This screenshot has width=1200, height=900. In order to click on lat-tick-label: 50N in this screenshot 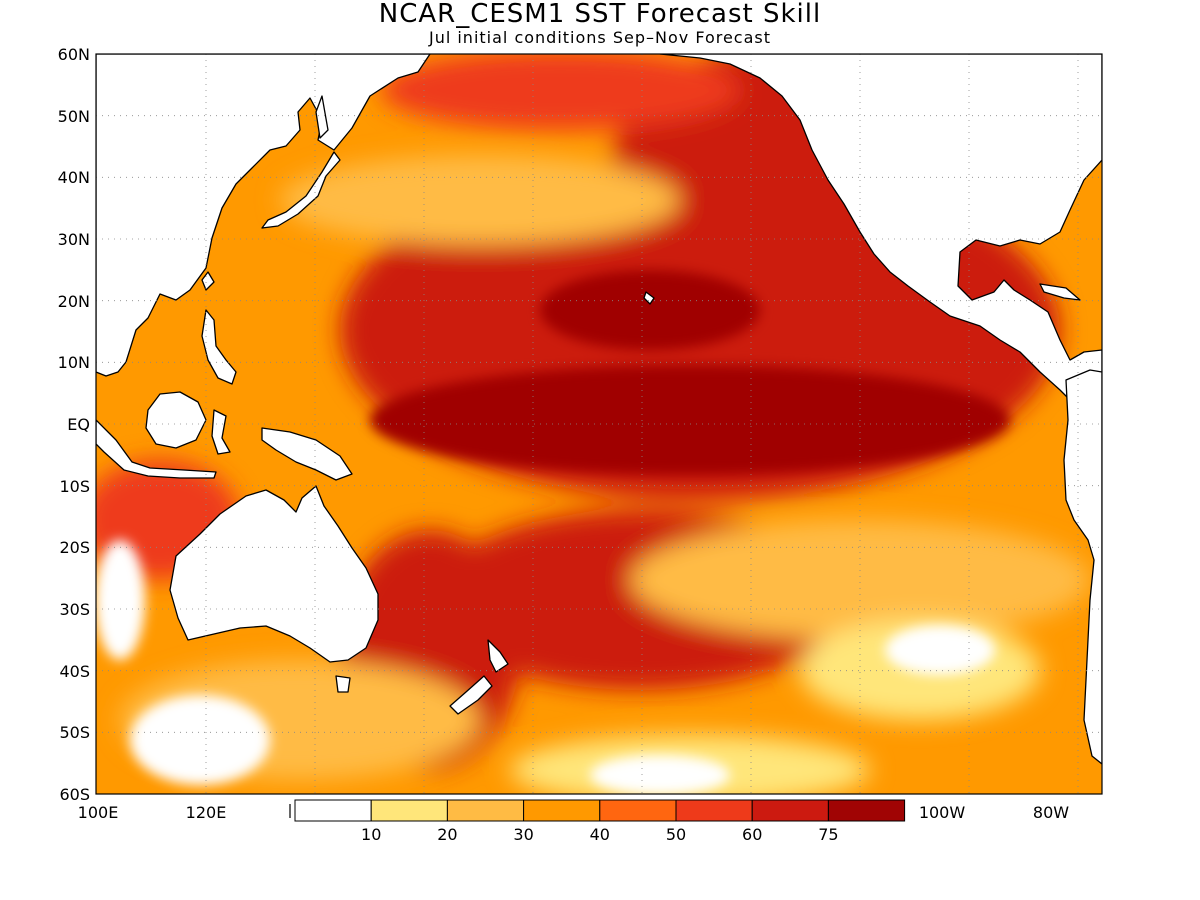, I will do `click(74, 116)`.